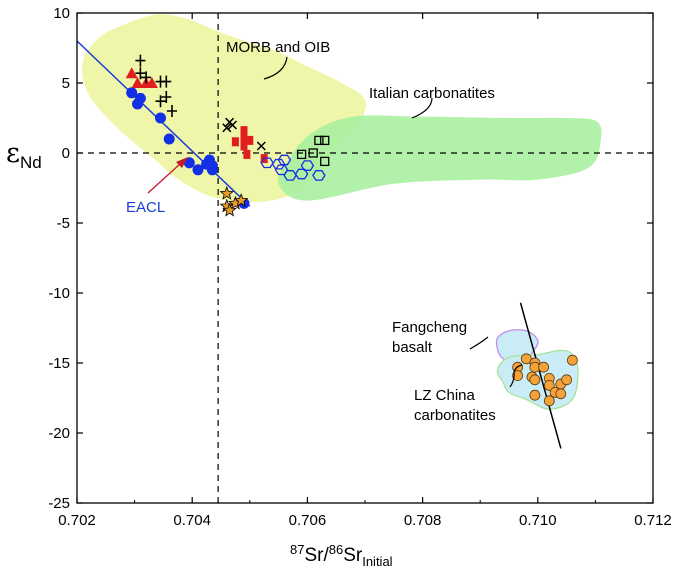 This screenshot has height=573, width=673. What do you see at coordinates (61, 13) in the screenshot?
I see `y-tick-label-0: 10` at bounding box center [61, 13].